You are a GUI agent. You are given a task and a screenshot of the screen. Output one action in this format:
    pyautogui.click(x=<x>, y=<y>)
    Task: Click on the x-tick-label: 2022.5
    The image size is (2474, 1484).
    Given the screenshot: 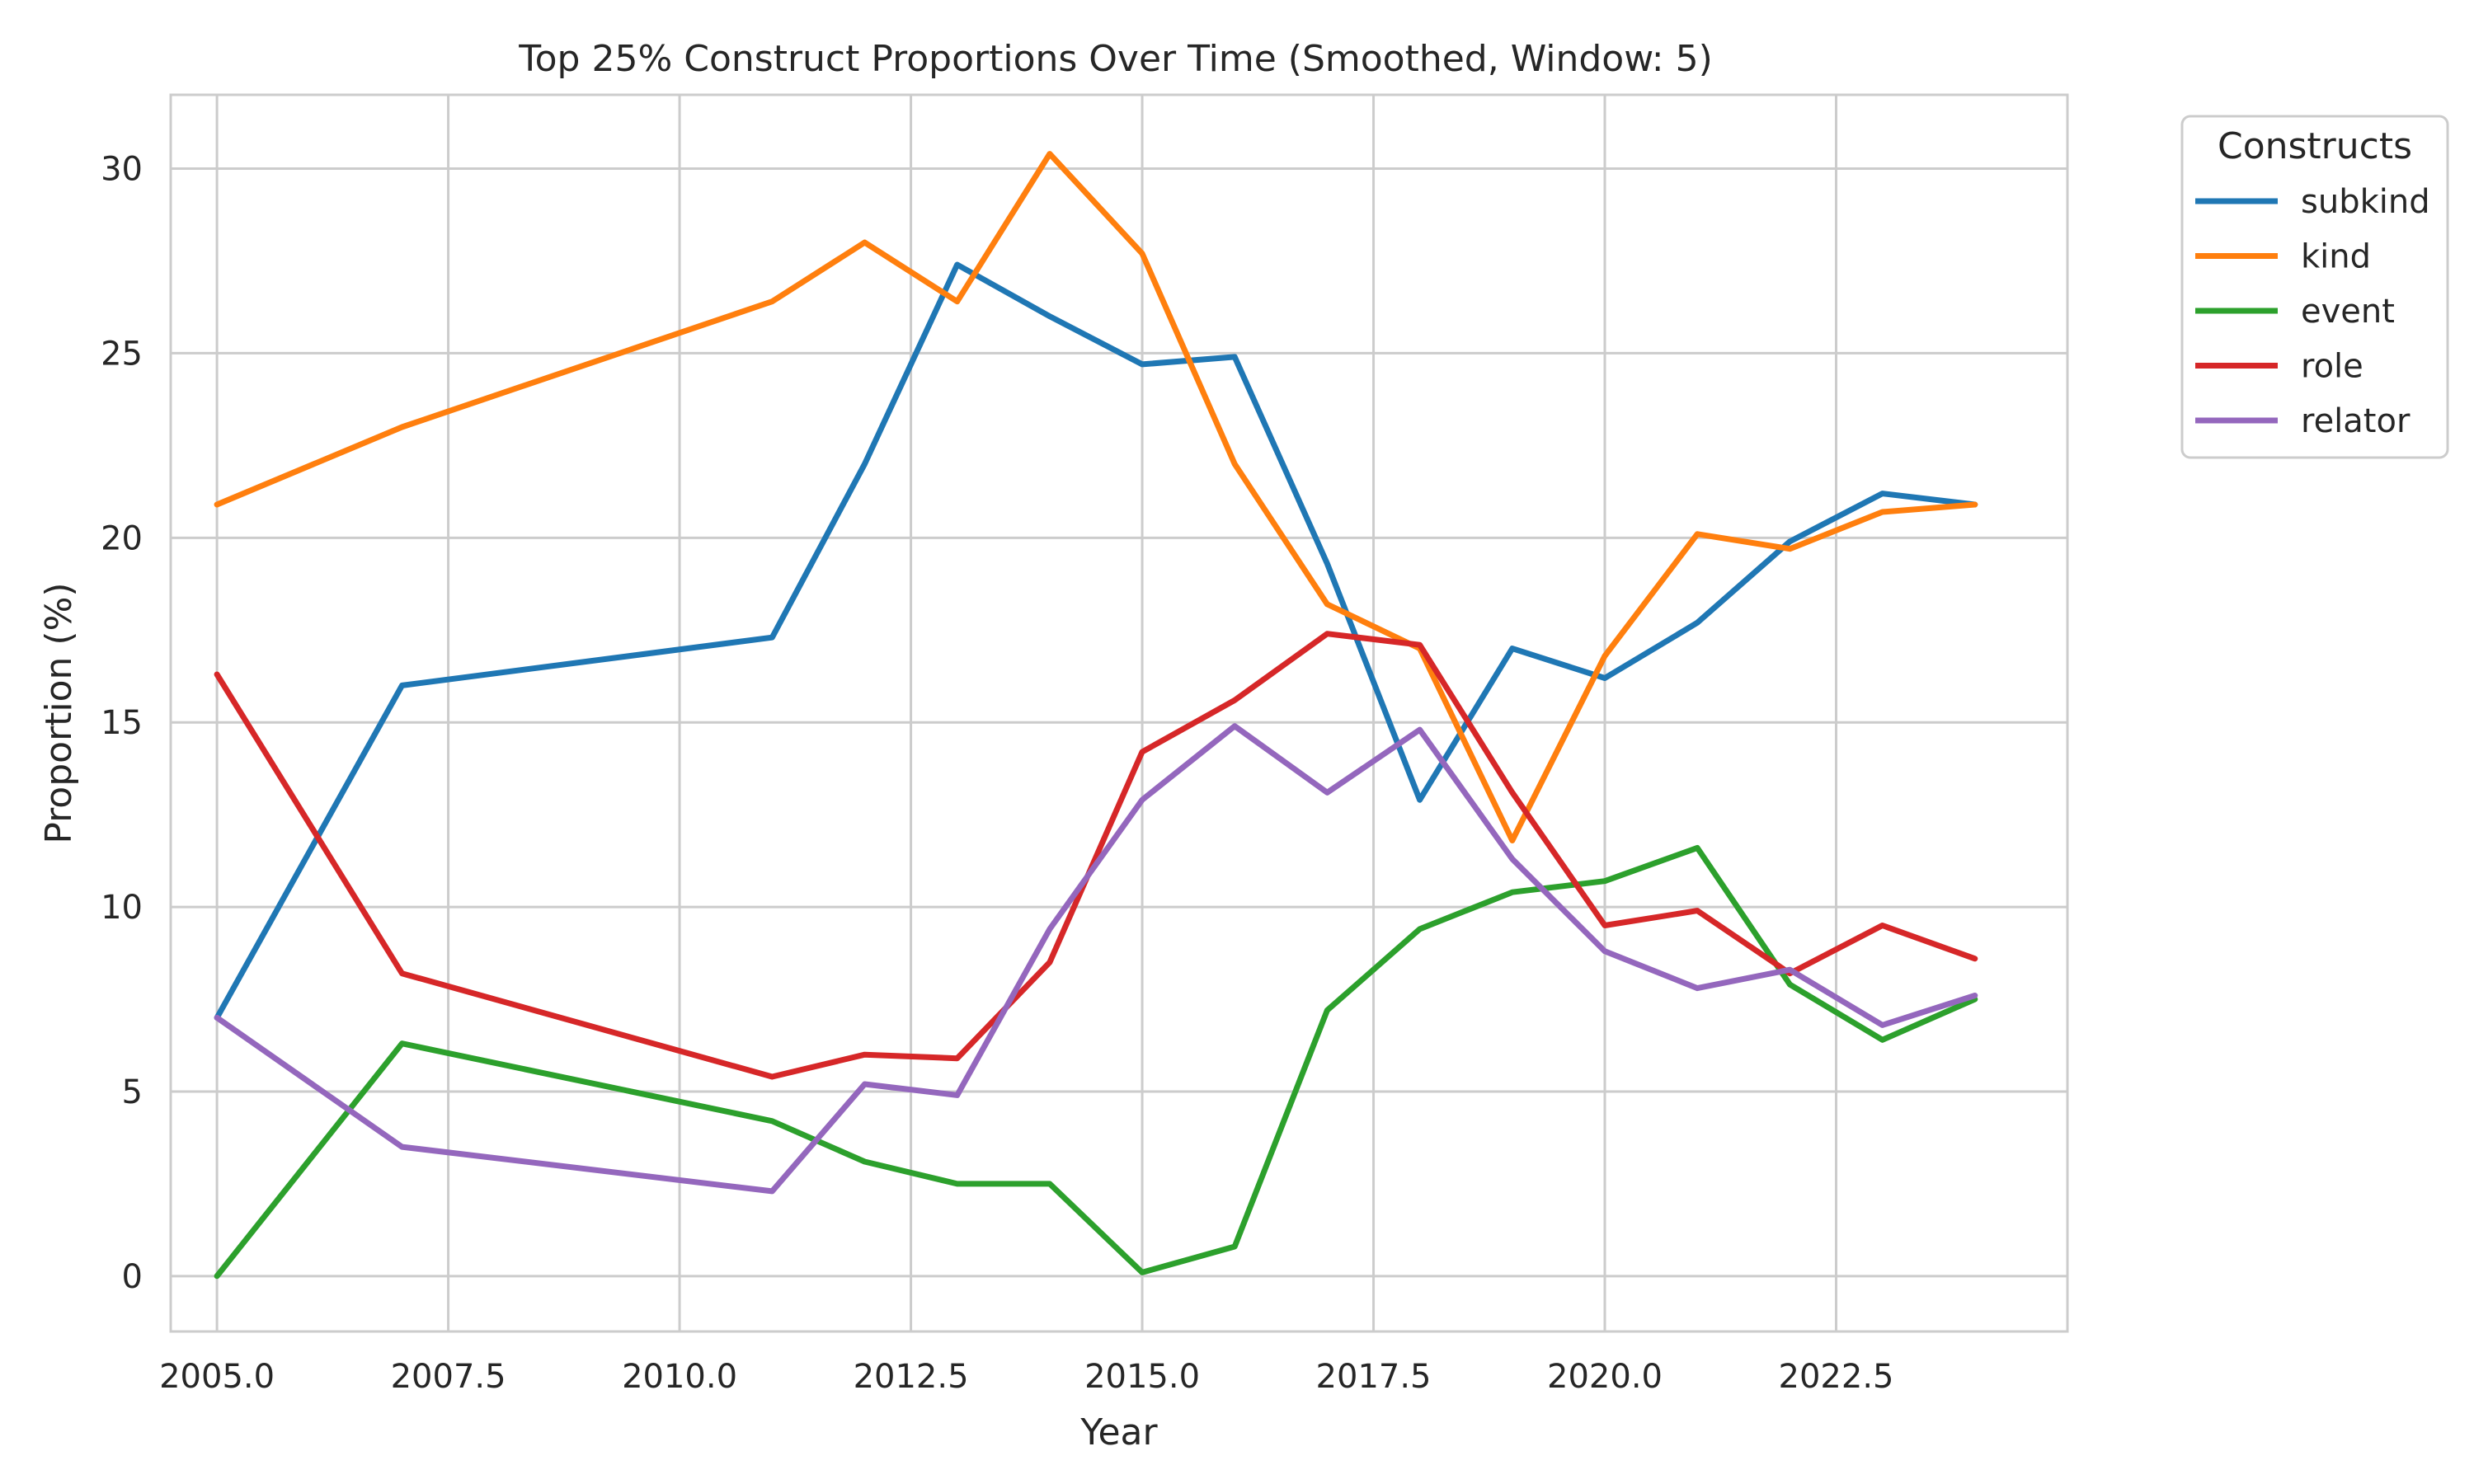 What is the action you would take?
    pyautogui.click(x=1836, y=1377)
    